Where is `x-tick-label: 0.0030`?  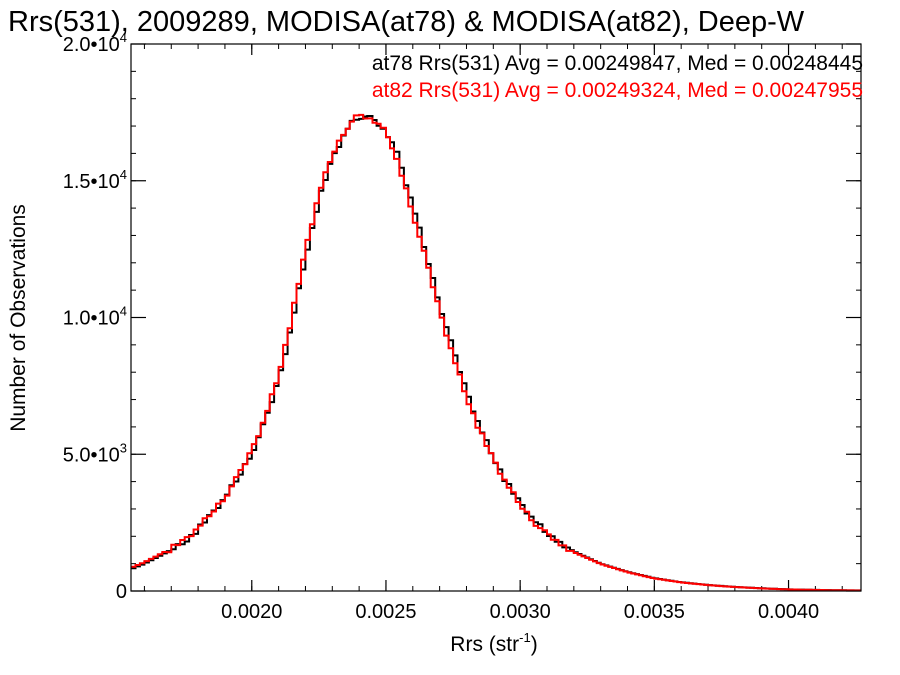
x-tick-label: 0.0030 is located at coordinates (520, 612).